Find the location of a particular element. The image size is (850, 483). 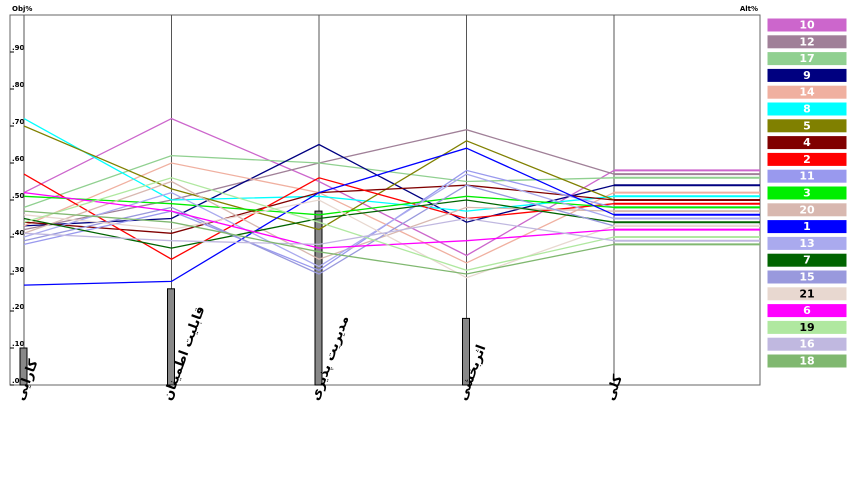

legend-label: 16 is located at coordinates (807, 344).